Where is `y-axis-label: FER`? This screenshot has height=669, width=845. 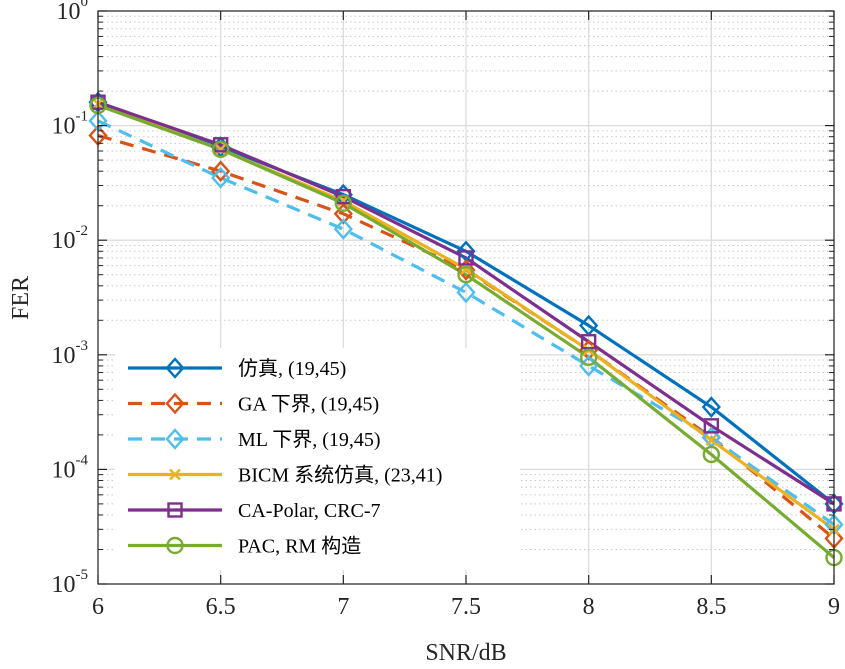 y-axis-label: FER is located at coordinates (21, 298).